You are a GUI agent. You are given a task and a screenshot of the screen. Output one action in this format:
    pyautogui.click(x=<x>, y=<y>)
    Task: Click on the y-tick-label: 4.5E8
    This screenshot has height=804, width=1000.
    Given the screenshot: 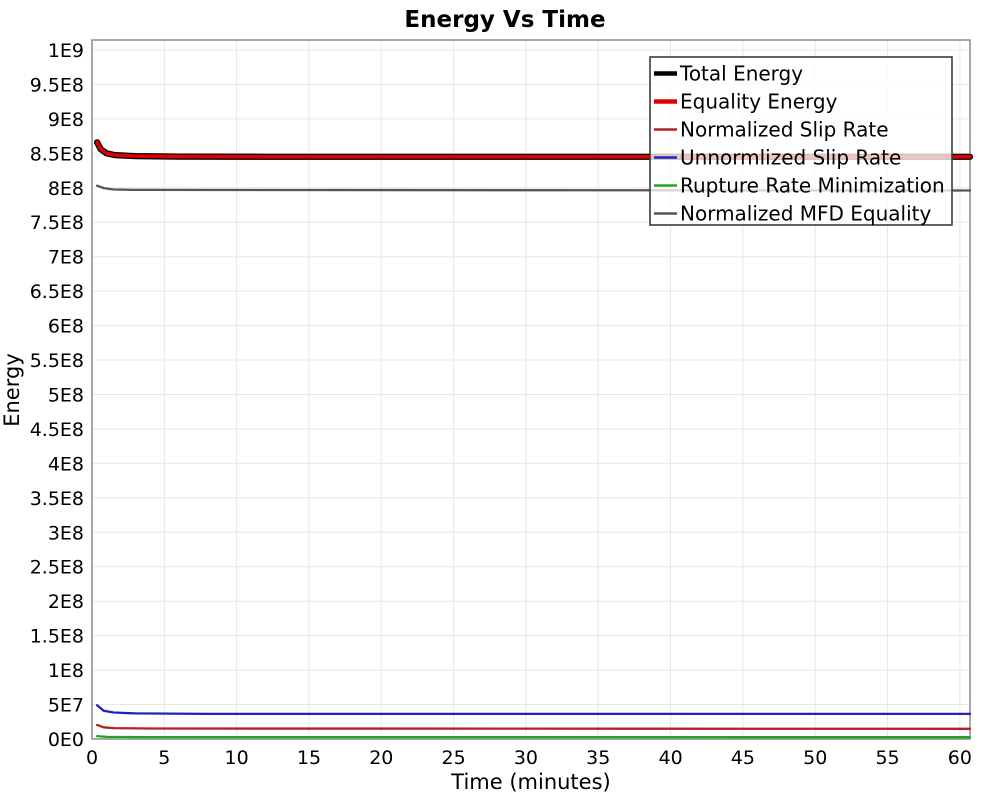 What is the action you would take?
    pyautogui.click(x=57, y=430)
    